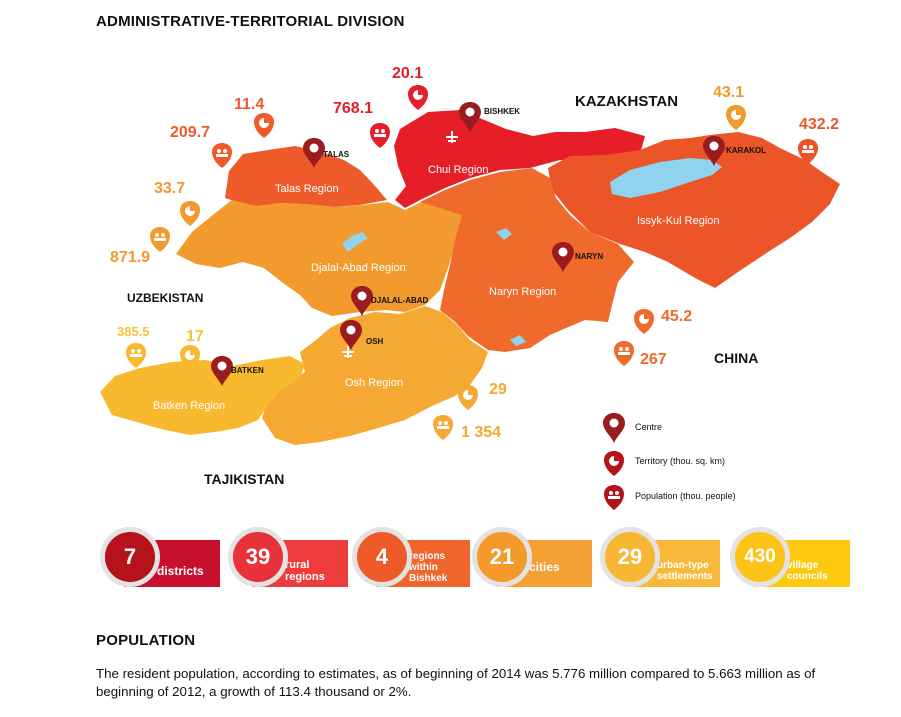 The image size is (901, 717). I want to click on lake-son-kul, so click(504, 234).